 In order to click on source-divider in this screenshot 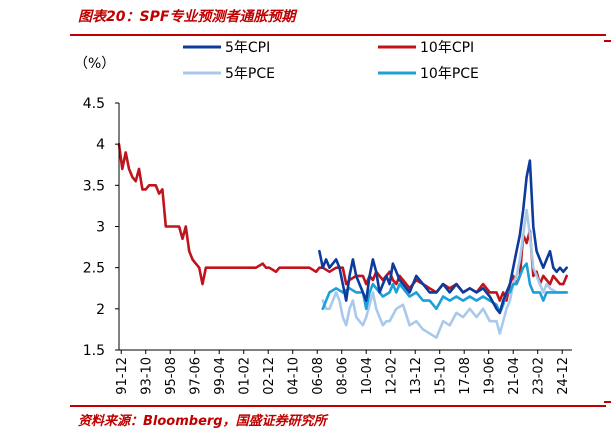, I will do `click(338, 406)`.